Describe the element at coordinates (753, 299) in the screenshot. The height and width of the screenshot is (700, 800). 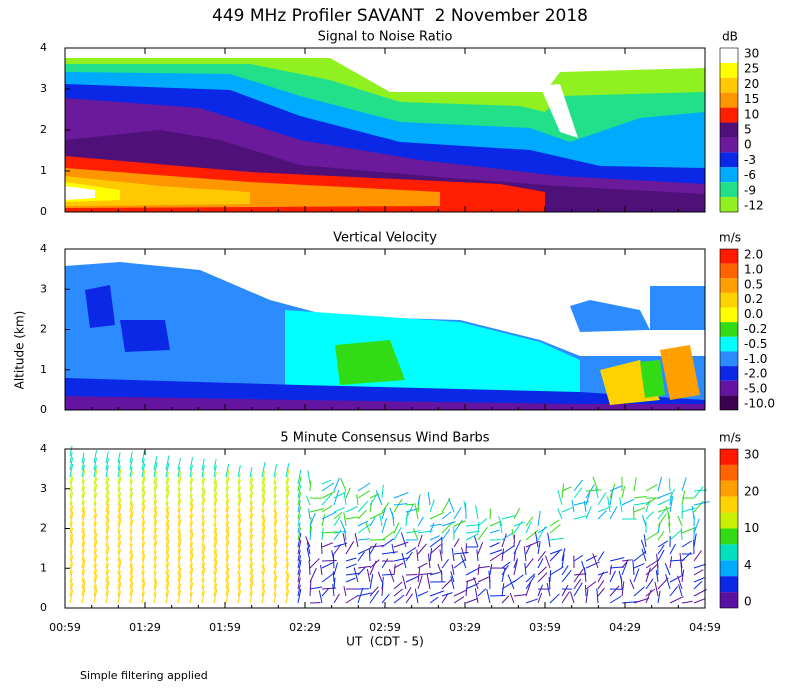
I see `colorbar-label: 0.2` at that location.